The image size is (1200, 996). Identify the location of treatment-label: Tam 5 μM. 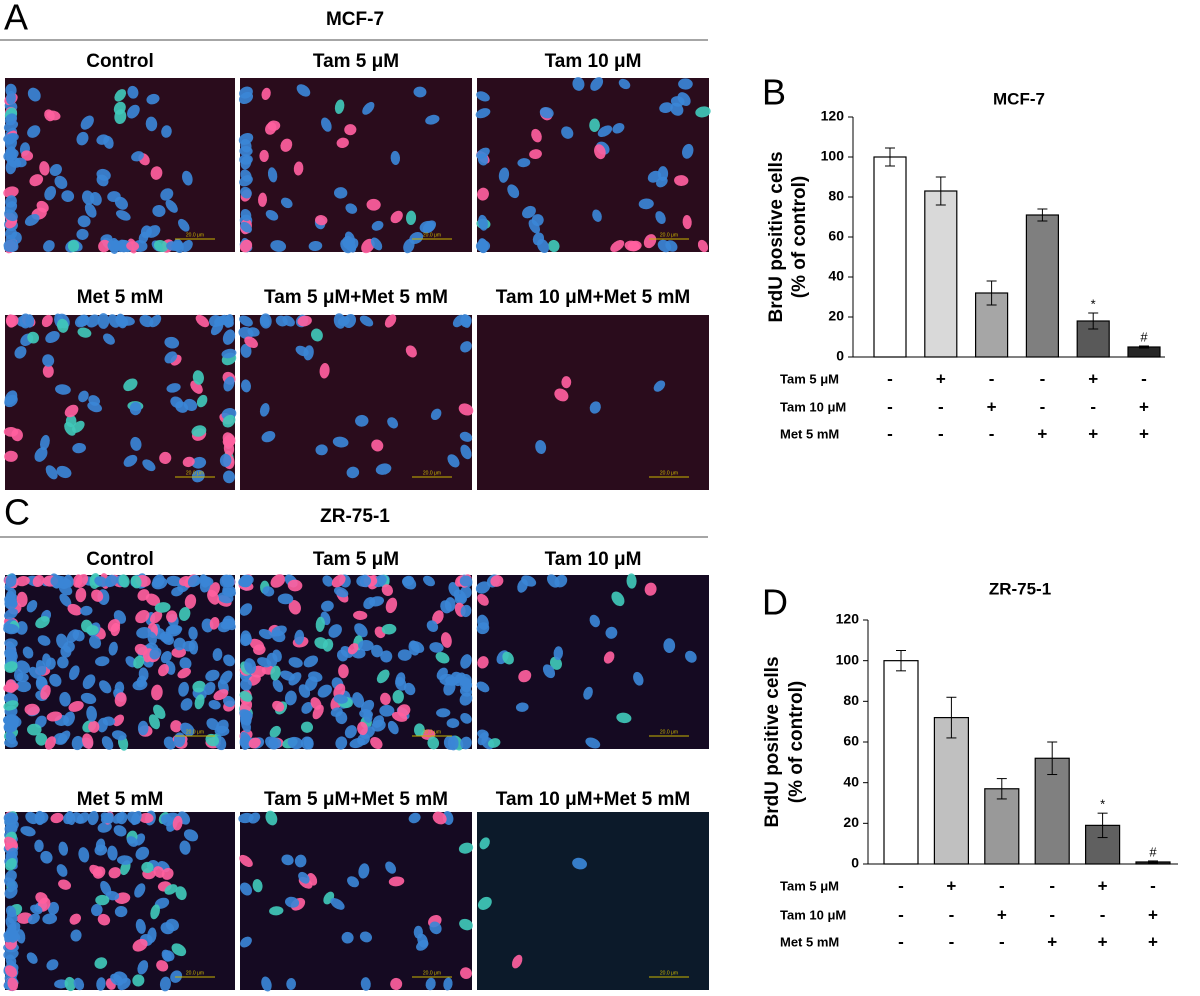
(809, 378).